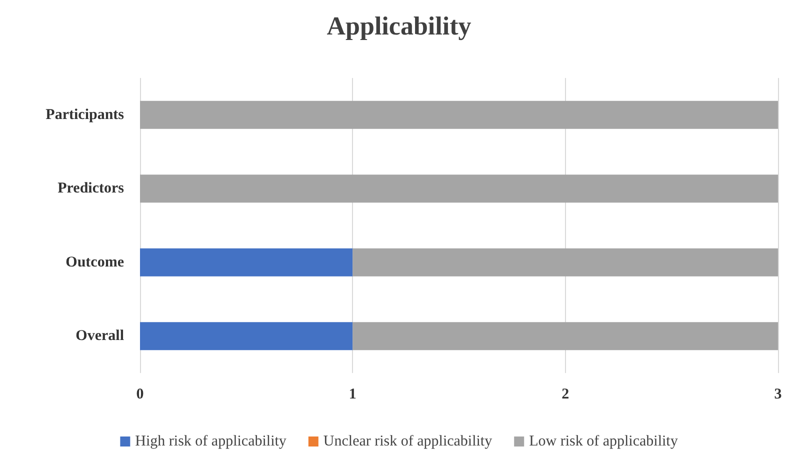 The height and width of the screenshot is (458, 798). Describe the element at coordinates (399, 26) in the screenshot. I see `chart-title: Applicability` at that location.